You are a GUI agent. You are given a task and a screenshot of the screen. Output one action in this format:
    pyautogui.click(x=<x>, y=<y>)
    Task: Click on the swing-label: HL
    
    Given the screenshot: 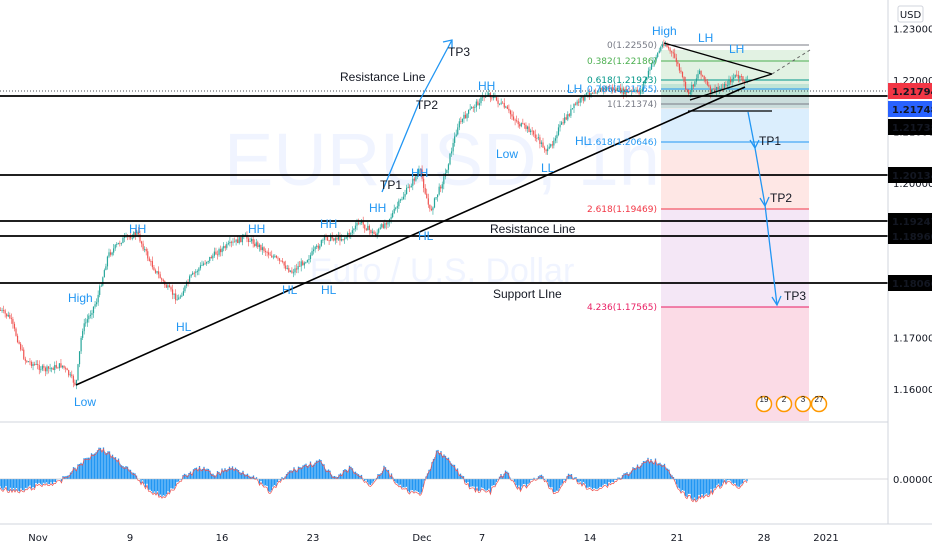 What is the action you would take?
    pyautogui.click(x=329, y=290)
    